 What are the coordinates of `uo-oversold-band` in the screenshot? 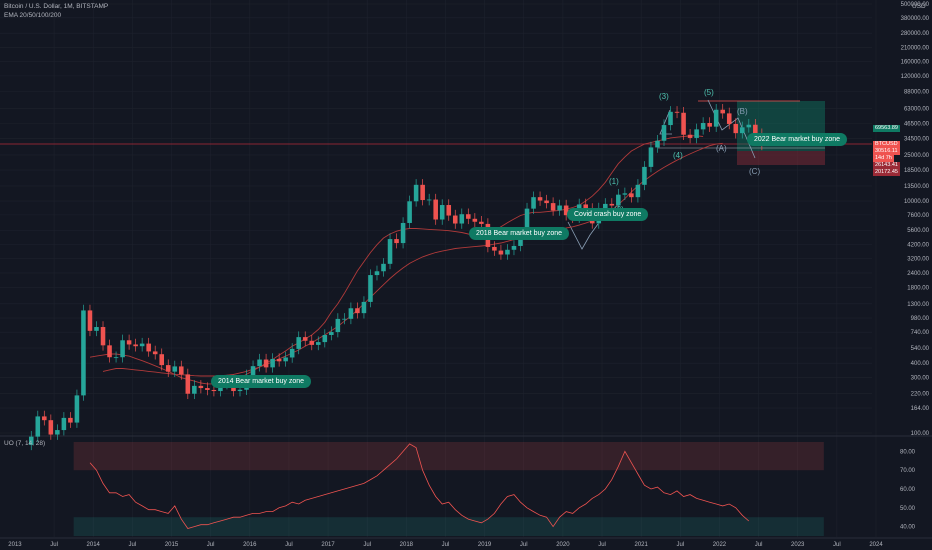 It's located at (448, 526).